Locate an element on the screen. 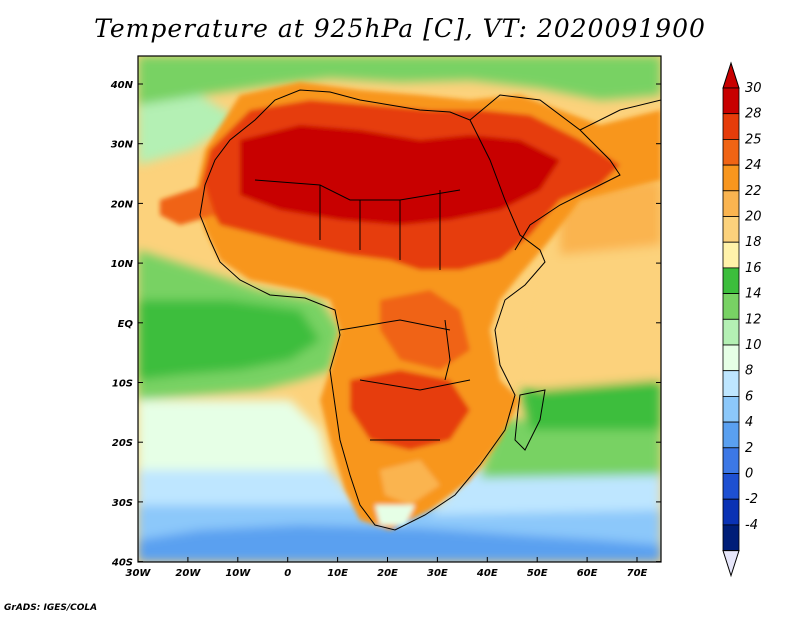  colorbar-label: -4 is located at coordinates (751, 525).